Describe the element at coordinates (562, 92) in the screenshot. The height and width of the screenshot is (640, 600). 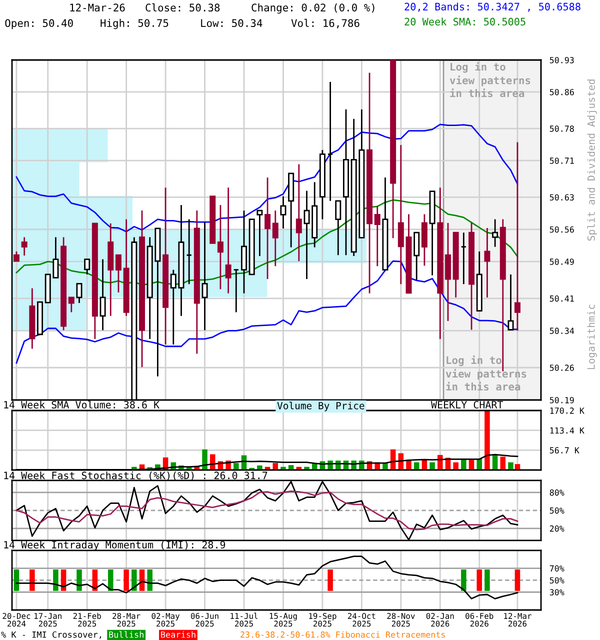
I see `y-tick-label: 50.86` at that location.